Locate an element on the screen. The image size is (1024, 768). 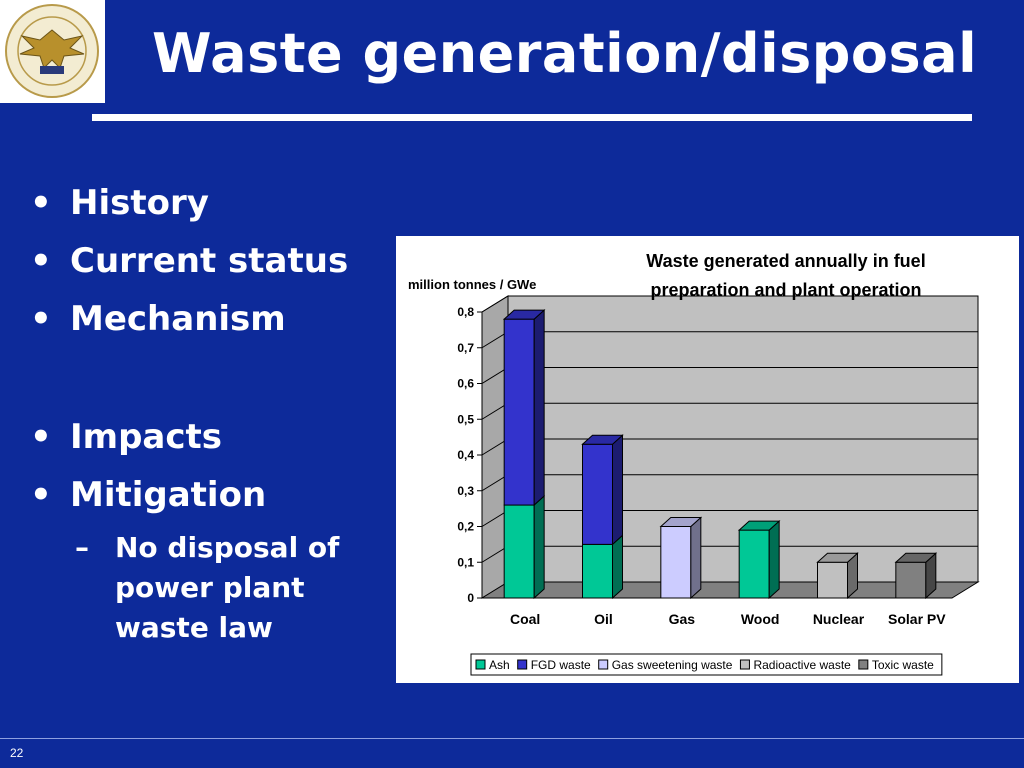
bullet-item-mitigation: • Mitigation is located at coordinates (205, 495).